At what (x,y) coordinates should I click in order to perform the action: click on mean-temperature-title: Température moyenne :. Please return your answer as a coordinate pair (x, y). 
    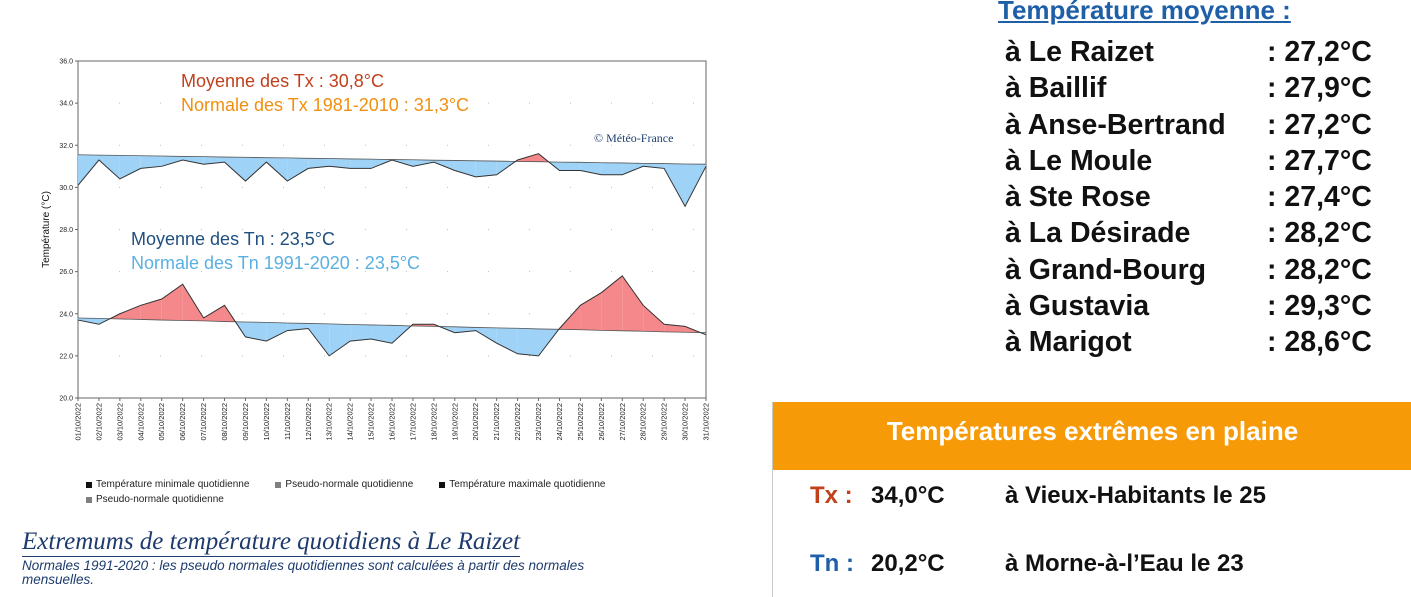
    Looking at the image, I should click on (1144, 12).